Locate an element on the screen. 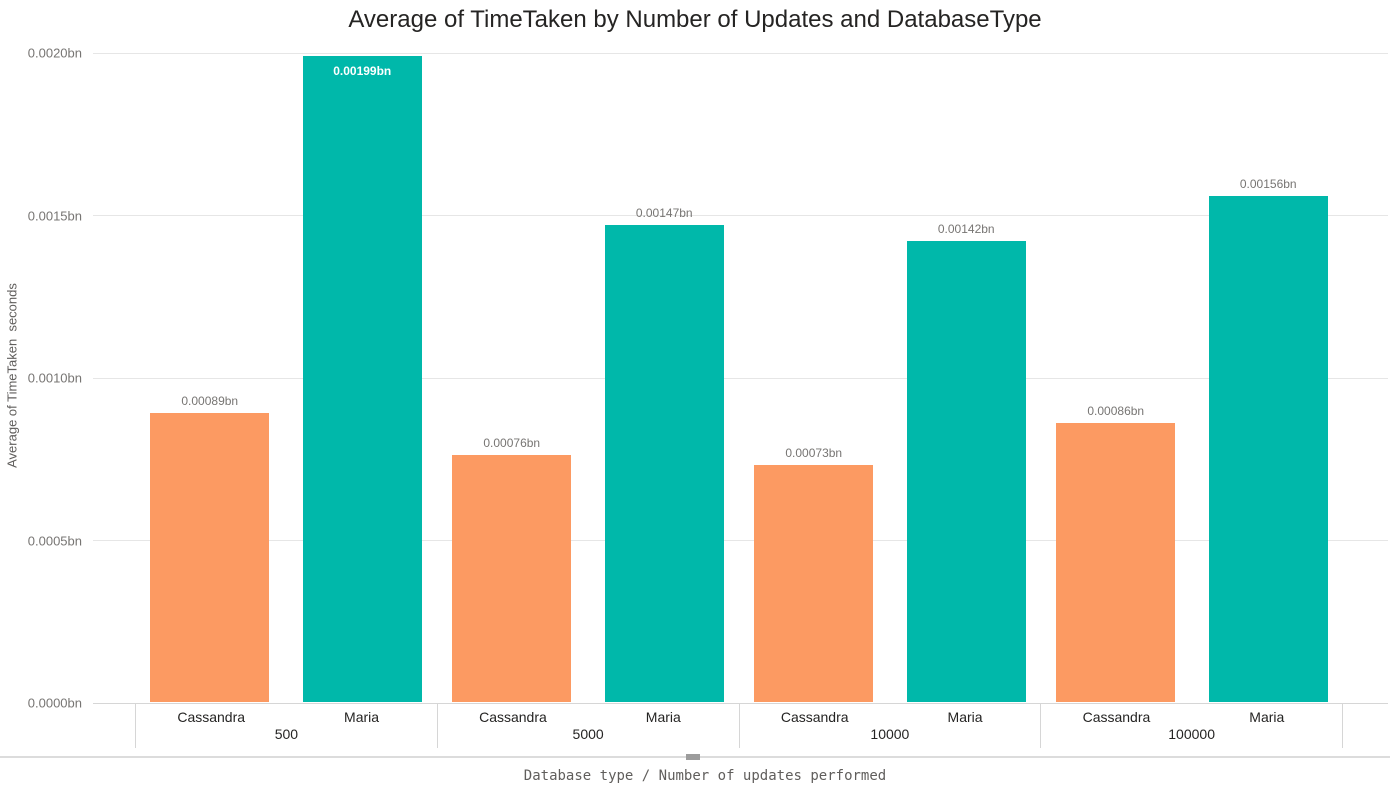 Image resolution: width=1390 pixels, height=800 pixels. x-axis-group-10000: Cassandra Maria 10000 is located at coordinates (889, 726).